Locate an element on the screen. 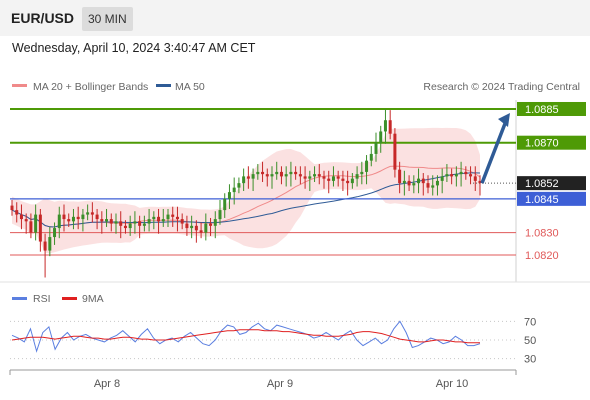 This screenshot has width=590, height=400. moving-averages is located at coordinates (246, 196).